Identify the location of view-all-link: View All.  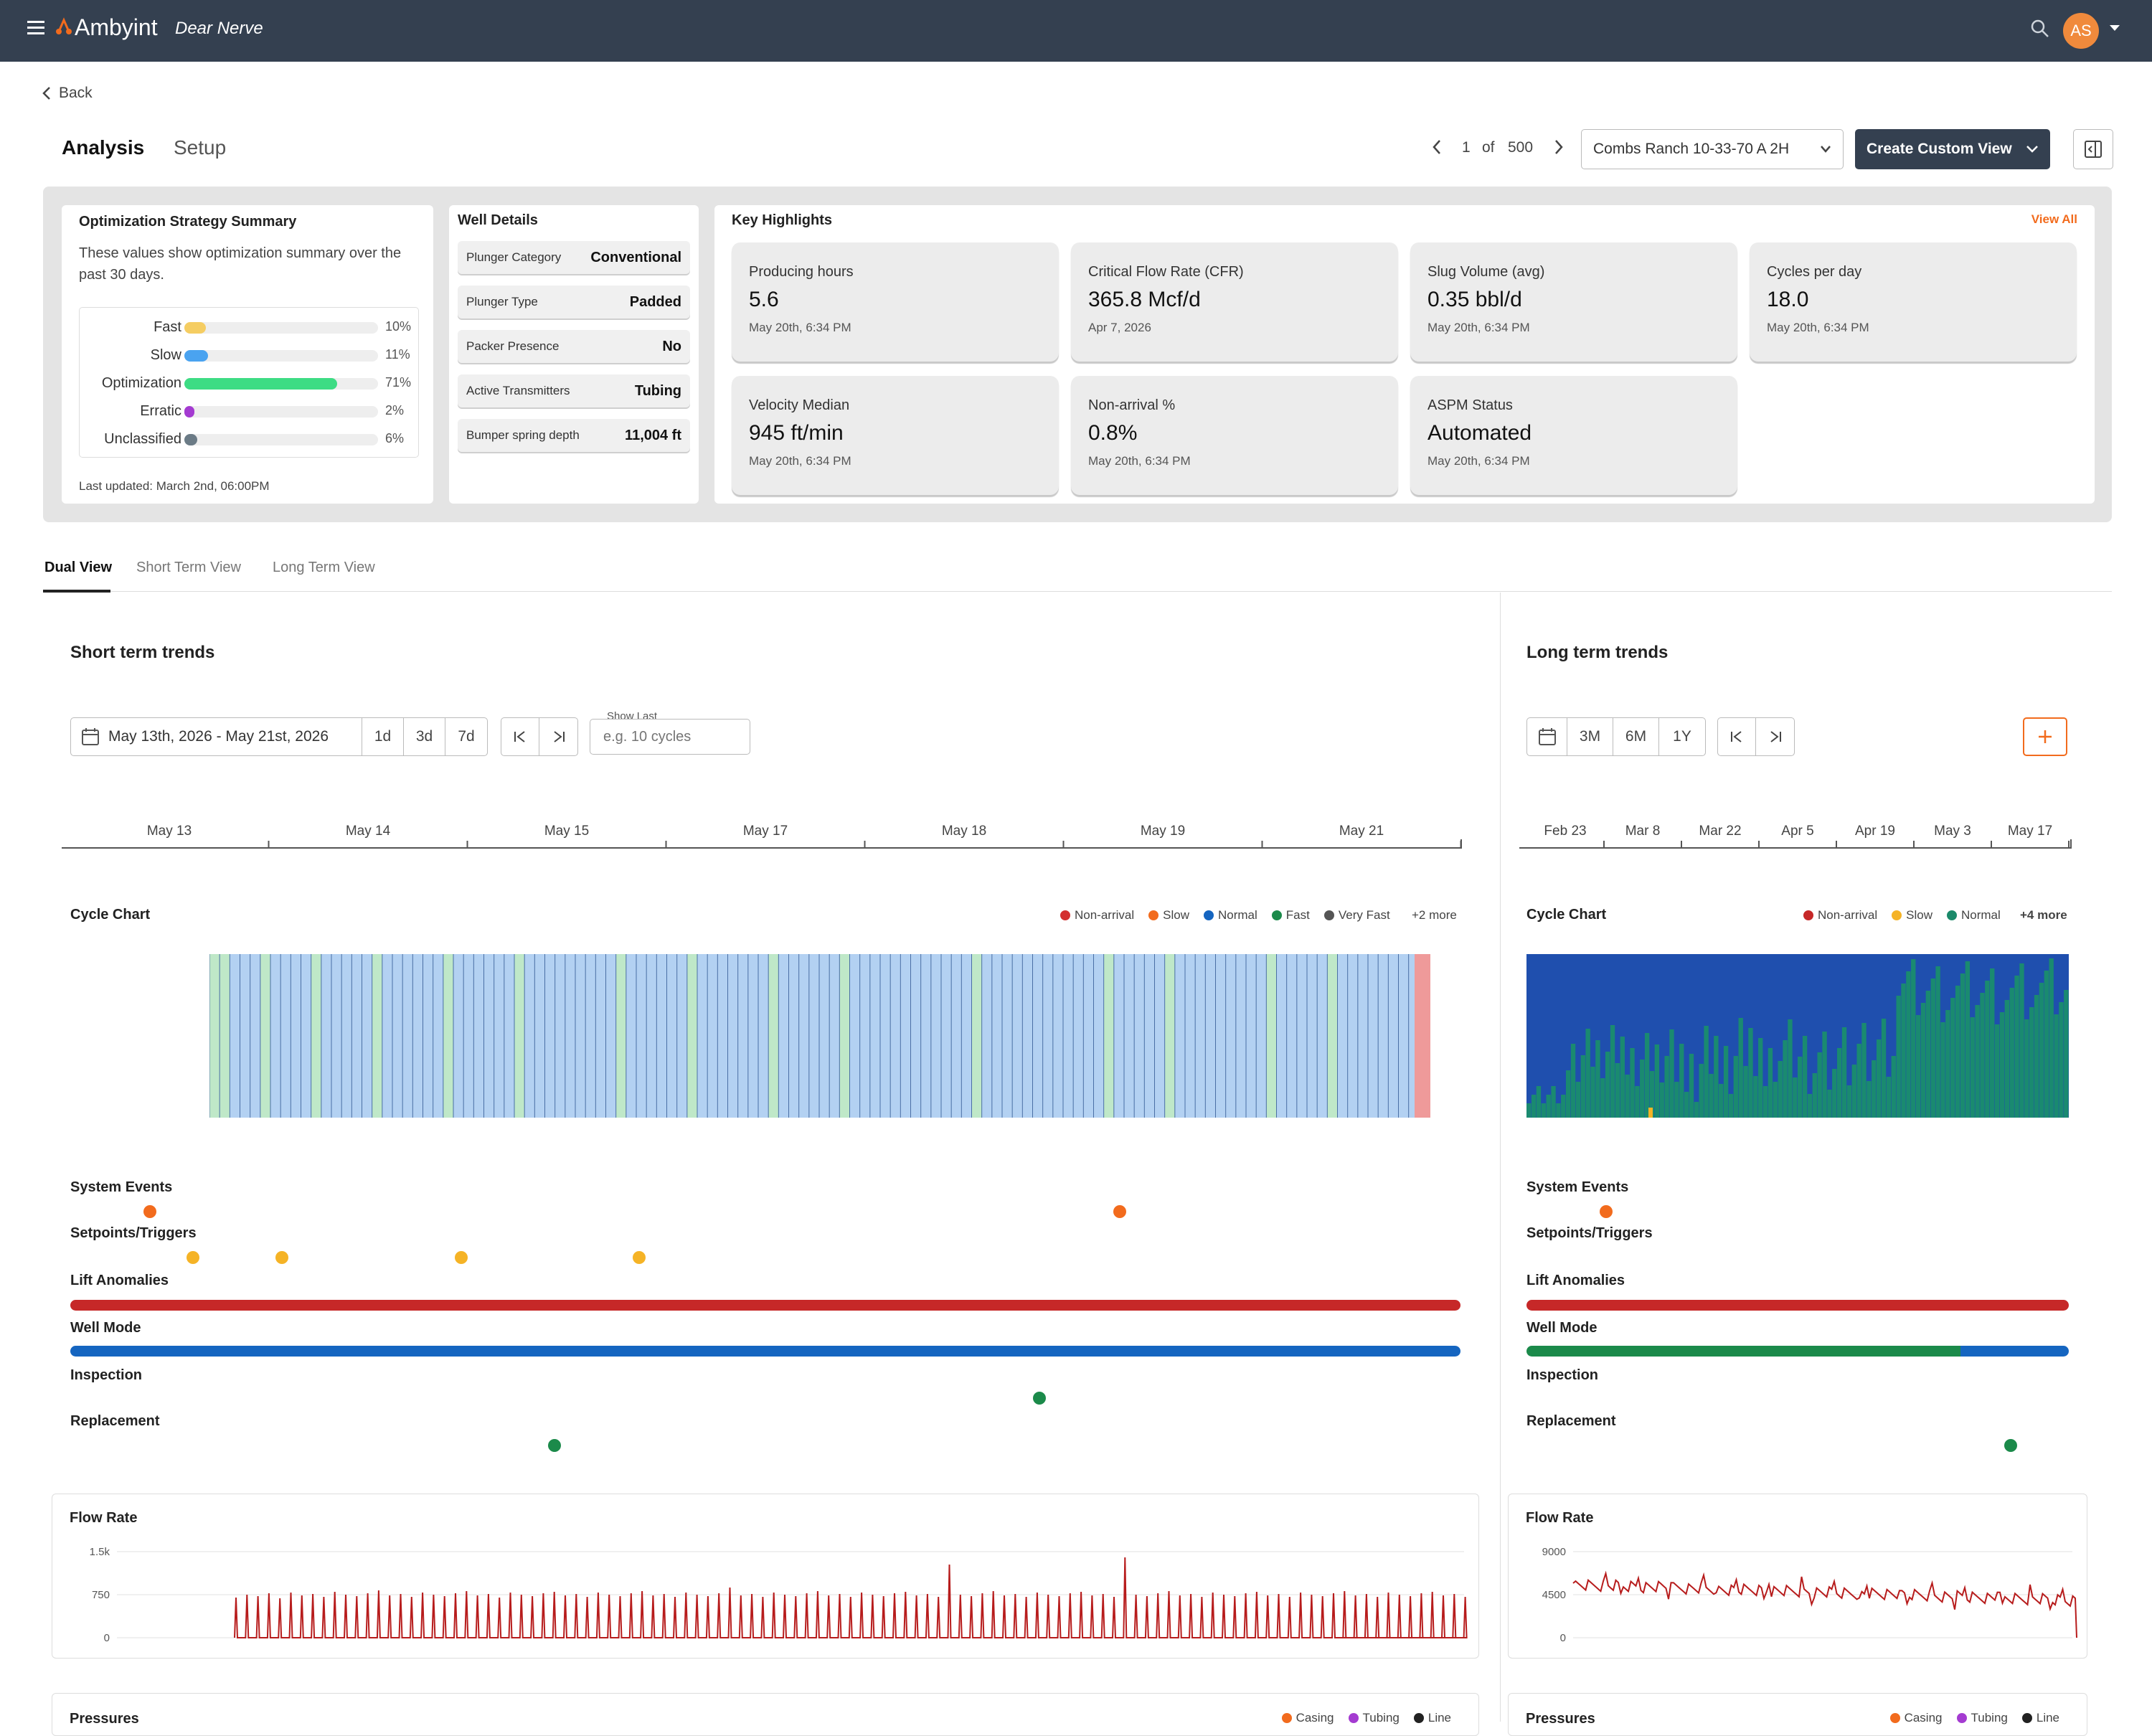
(2054, 219).